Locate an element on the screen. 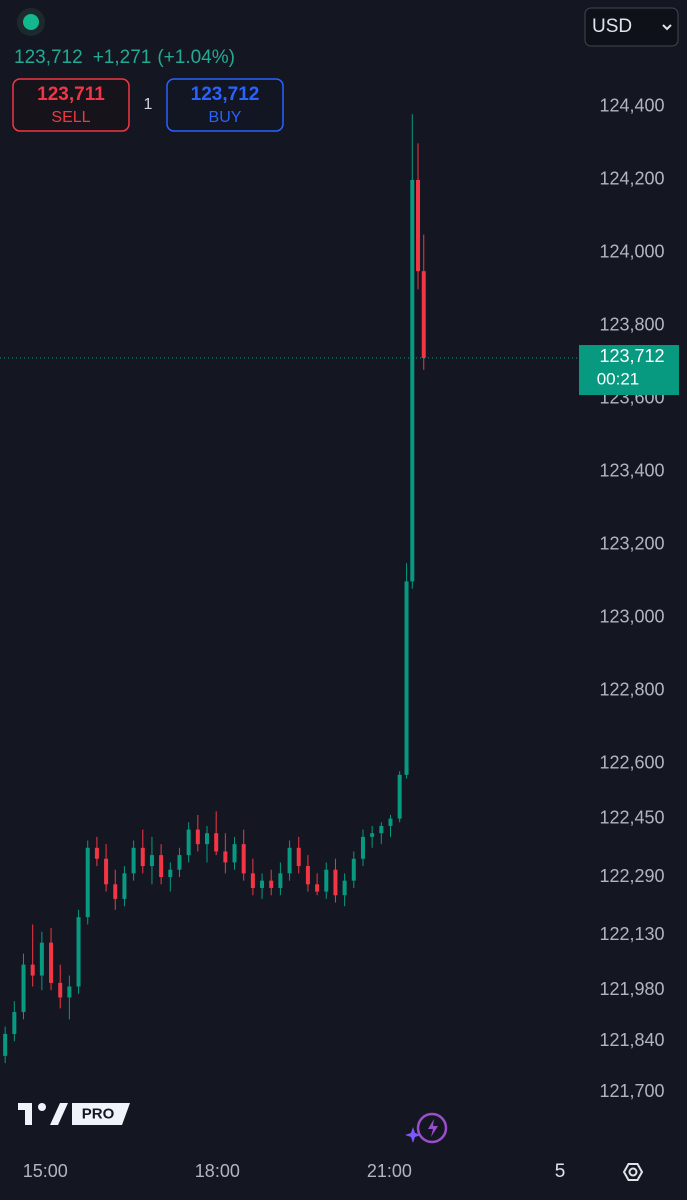 Image resolution: width=687 pixels, height=1200 pixels. header-change: +1,271 is located at coordinates (122, 57).